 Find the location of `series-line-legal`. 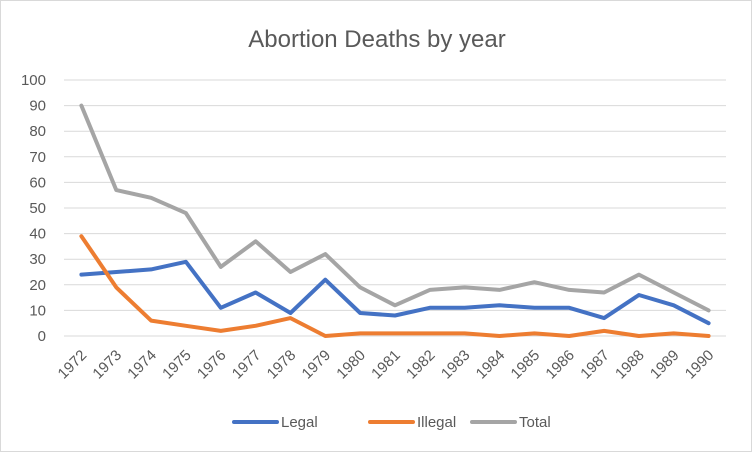

series-line-legal is located at coordinates (395, 292).